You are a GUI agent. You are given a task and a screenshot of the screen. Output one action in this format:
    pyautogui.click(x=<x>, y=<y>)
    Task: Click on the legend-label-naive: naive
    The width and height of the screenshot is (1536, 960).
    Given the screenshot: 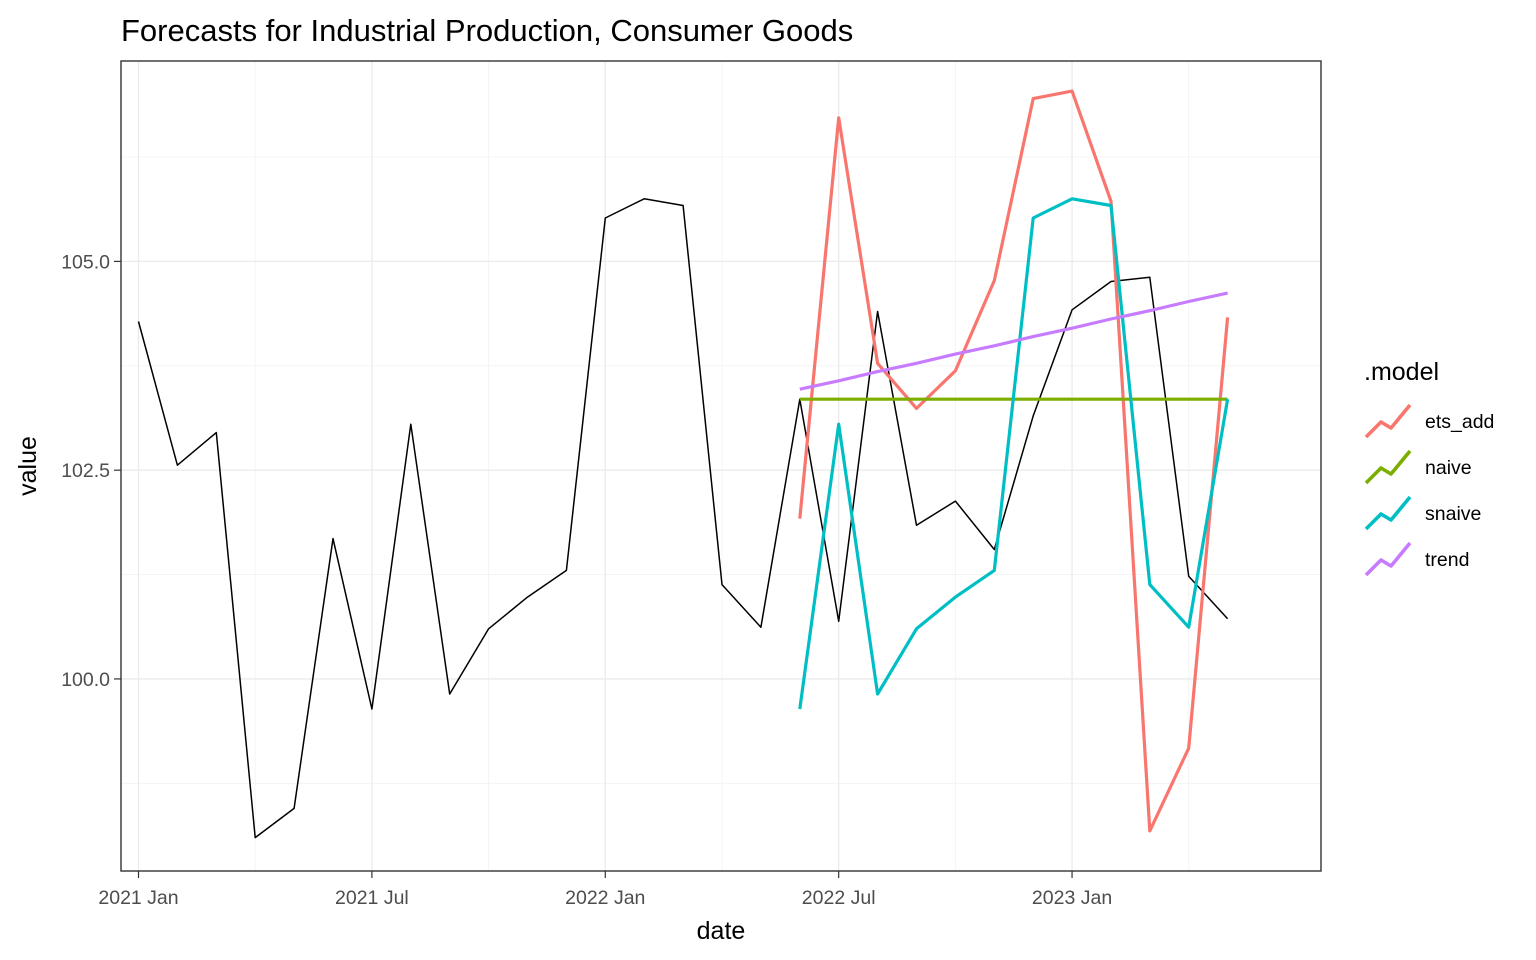 What is the action you would take?
    pyautogui.click(x=1448, y=468)
    